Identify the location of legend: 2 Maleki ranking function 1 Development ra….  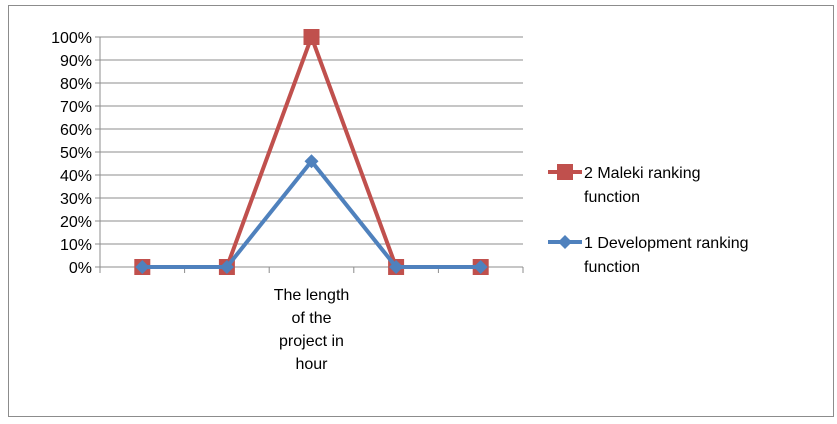
(648, 220).